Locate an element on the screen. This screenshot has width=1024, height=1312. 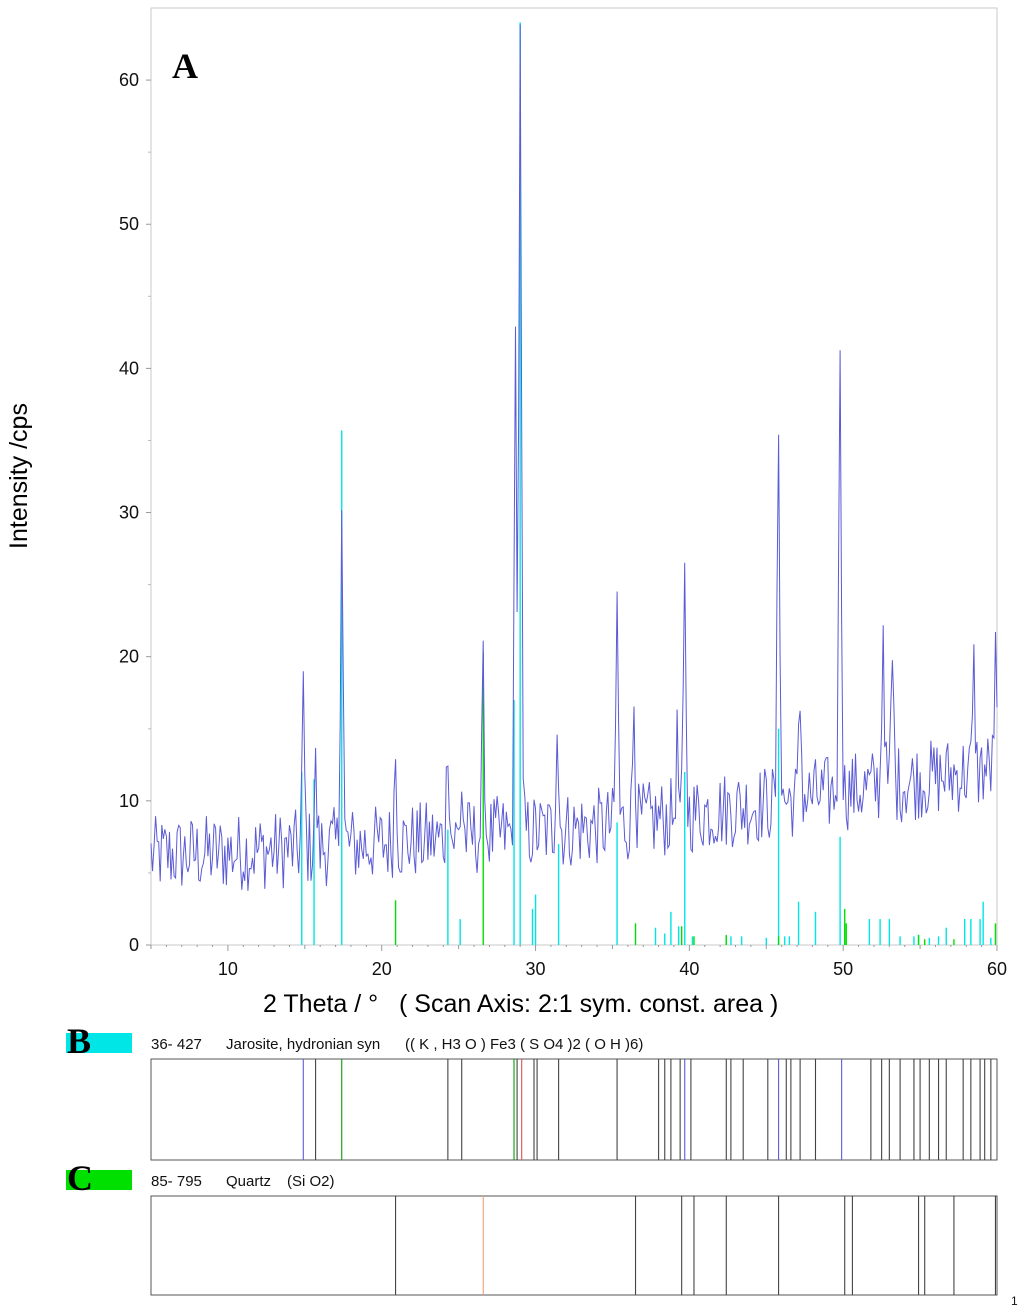
corner-mark: 1 is located at coordinates (1014, 1301).